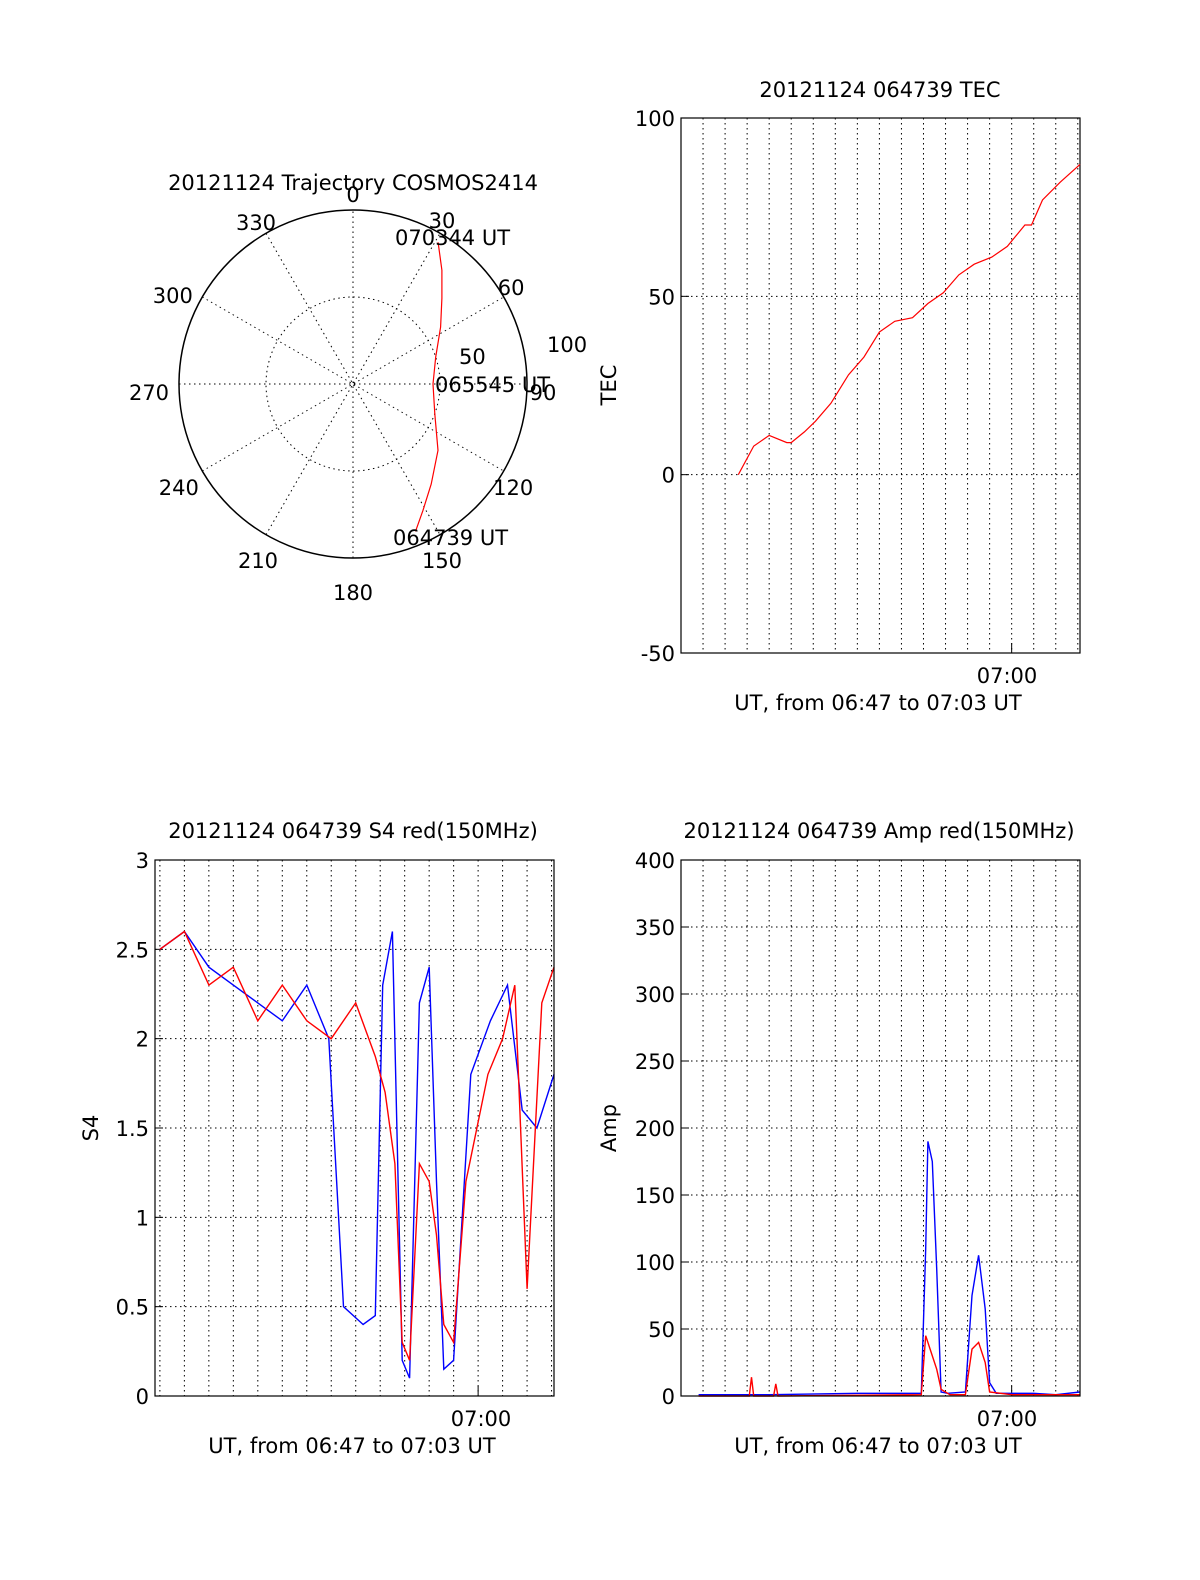  Describe the element at coordinates (1007, 1419) in the screenshot. I see `amp-x-tick-label: 07:00` at that location.